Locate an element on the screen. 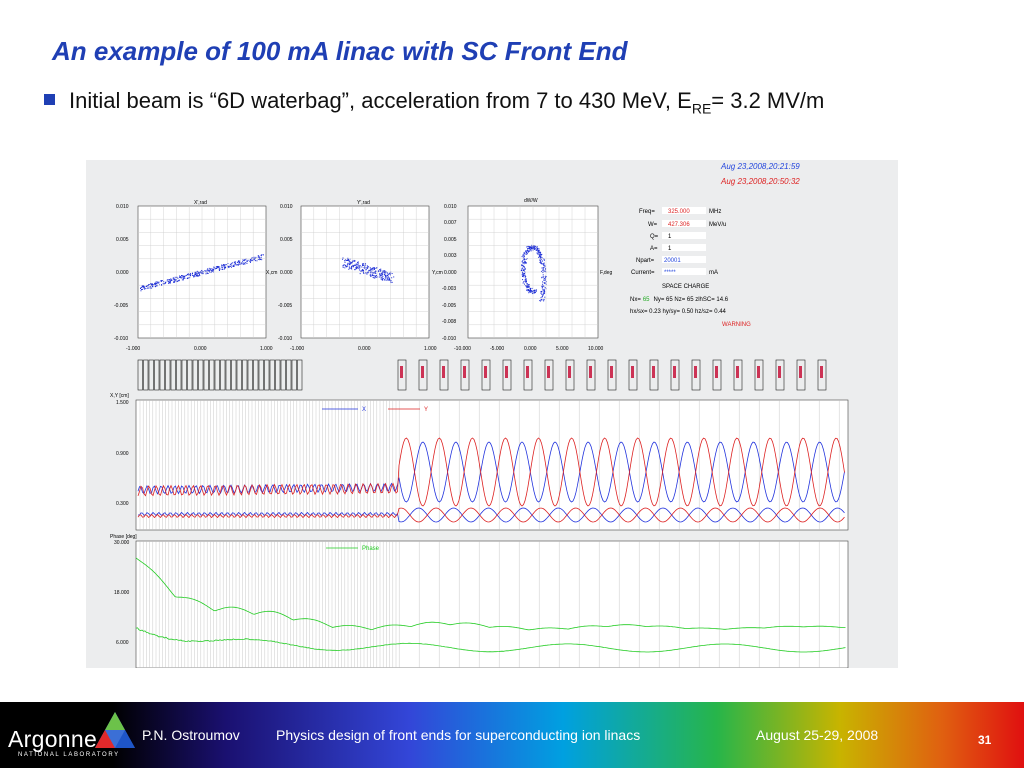 This screenshot has height=768, width=1024. tick: -0.010 is located at coordinates (121, 339).